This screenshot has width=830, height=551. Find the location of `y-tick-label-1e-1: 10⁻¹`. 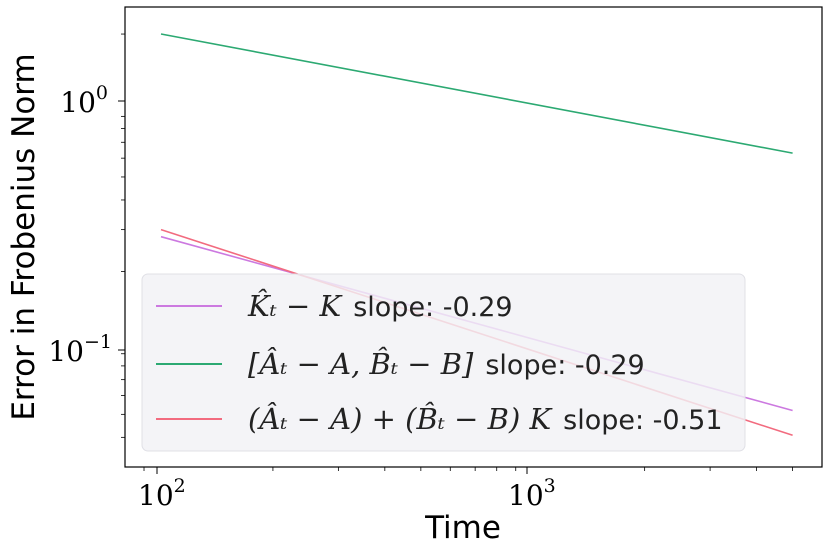

y-tick-label-1e-1: 10⁻¹ is located at coordinates (80, 349).